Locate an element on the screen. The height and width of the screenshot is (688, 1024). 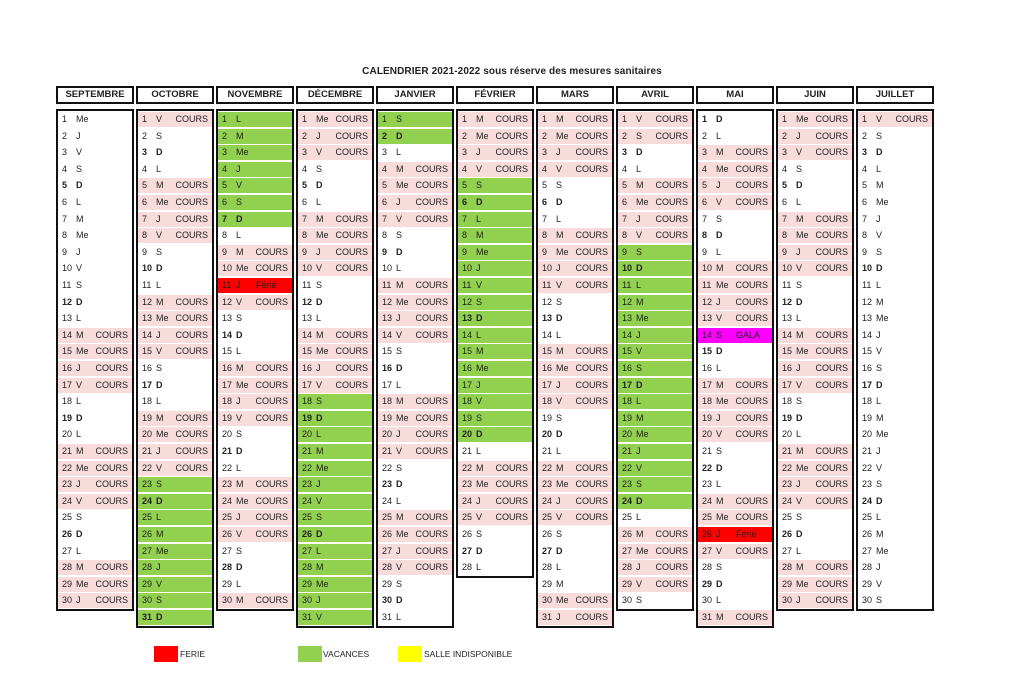
day-cell: 20 Me is located at coordinates (655, 435).